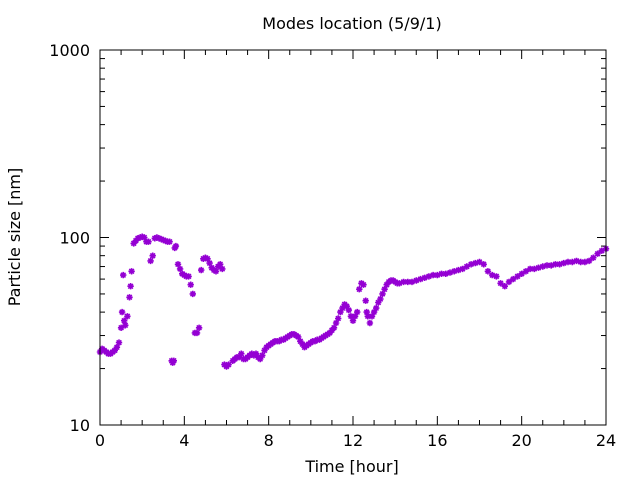 The image size is (640, 480). Describe the element at coordinates (606, 440) in the screenshot. I see `x-tick-label: 24` at that location.